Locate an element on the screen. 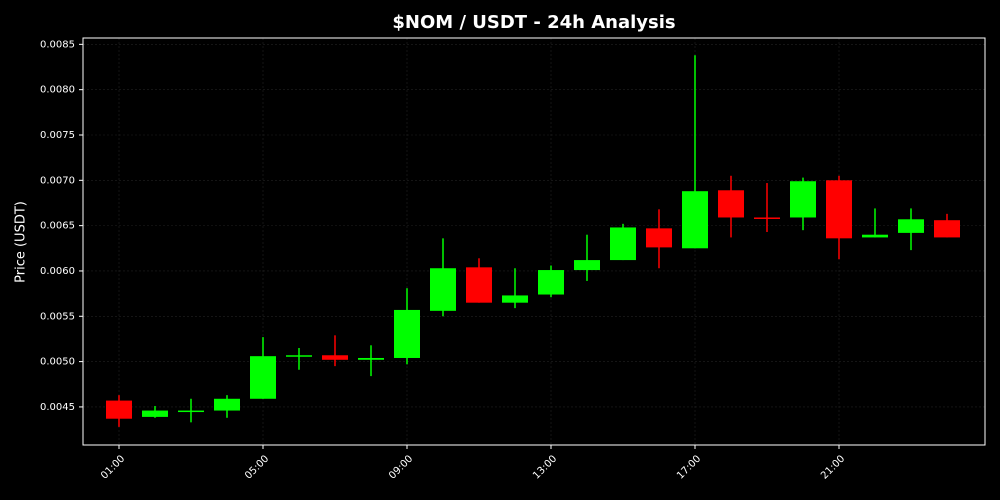 Image resolution: width=1000 pixels, height=500 pixels. x-tick-label: 17:00 is located at coordinates (689, 467).